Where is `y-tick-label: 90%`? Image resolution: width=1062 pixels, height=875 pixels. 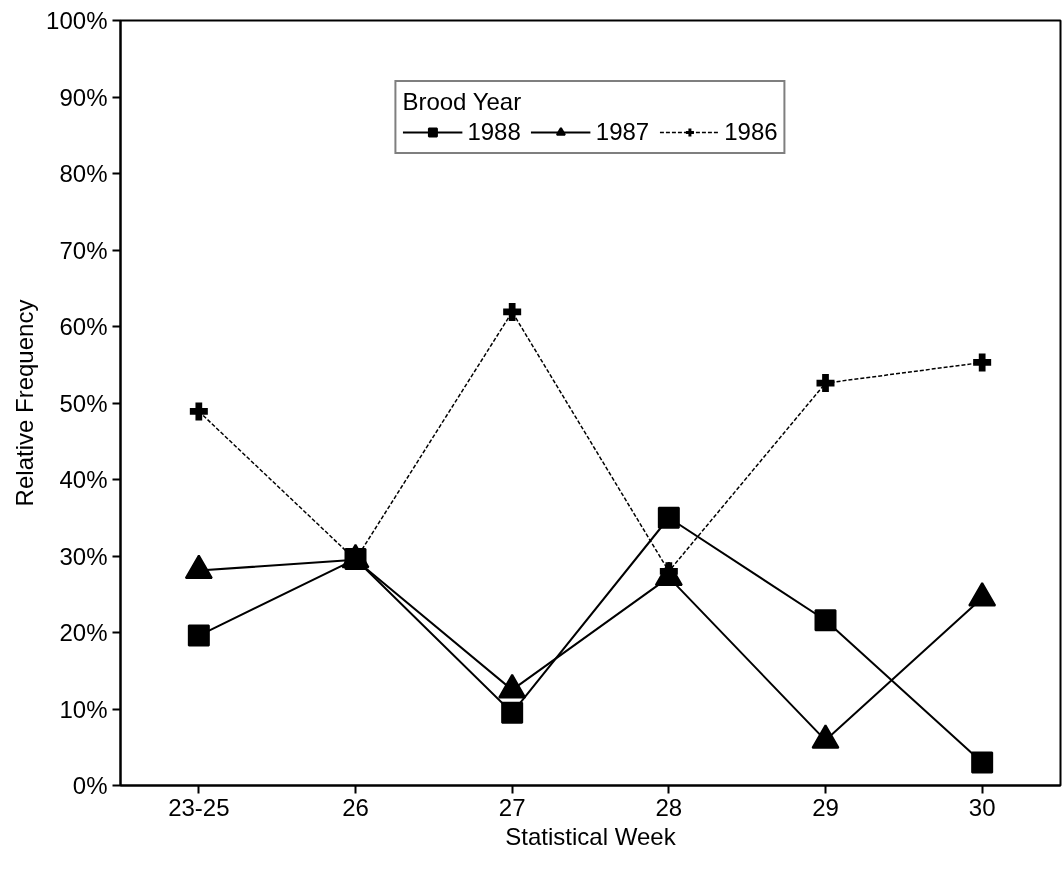 y-tick-label: 90% is located at coordinates (83, 97).